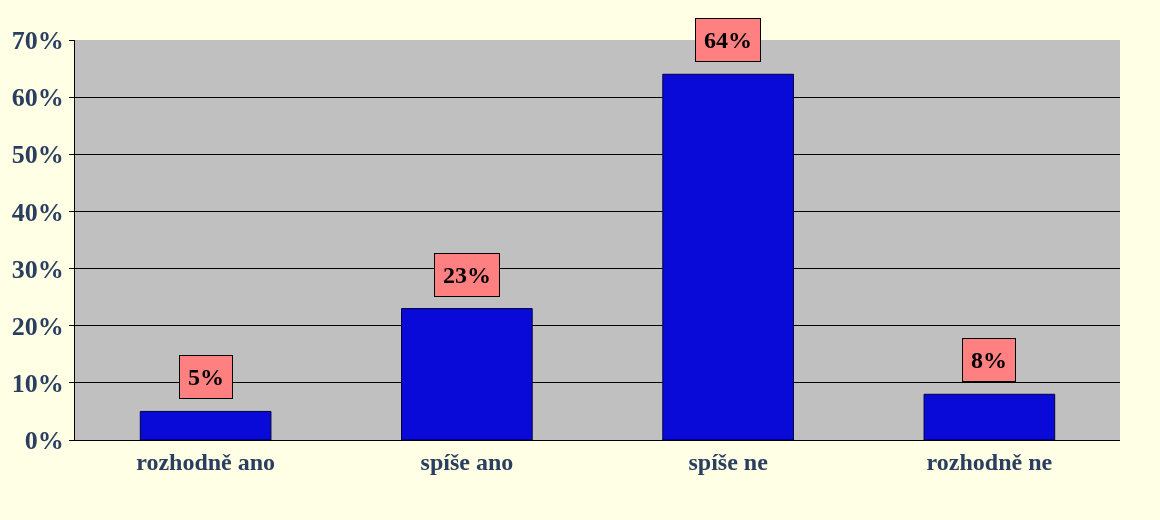 The width and height of the screenshot is (1160, 520). I want to click on data-label: 23%, so click(467, 275).